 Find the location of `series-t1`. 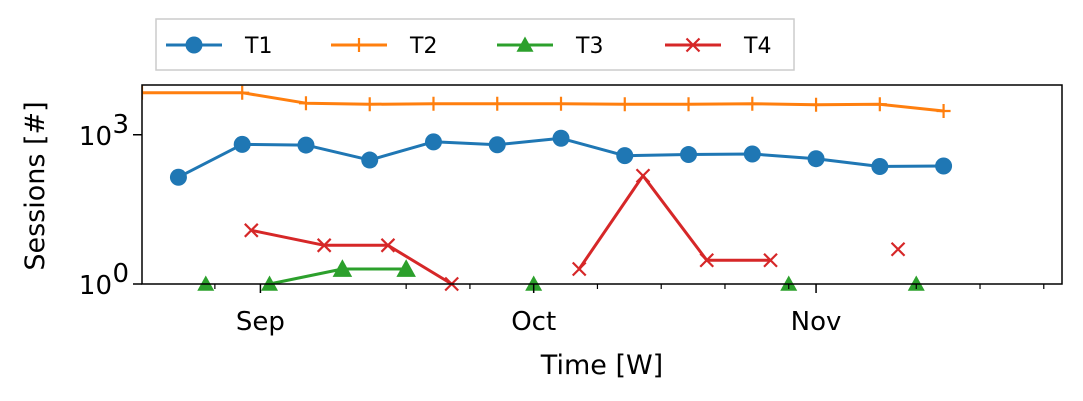

series-t1 is located at coordinates (561, 157).